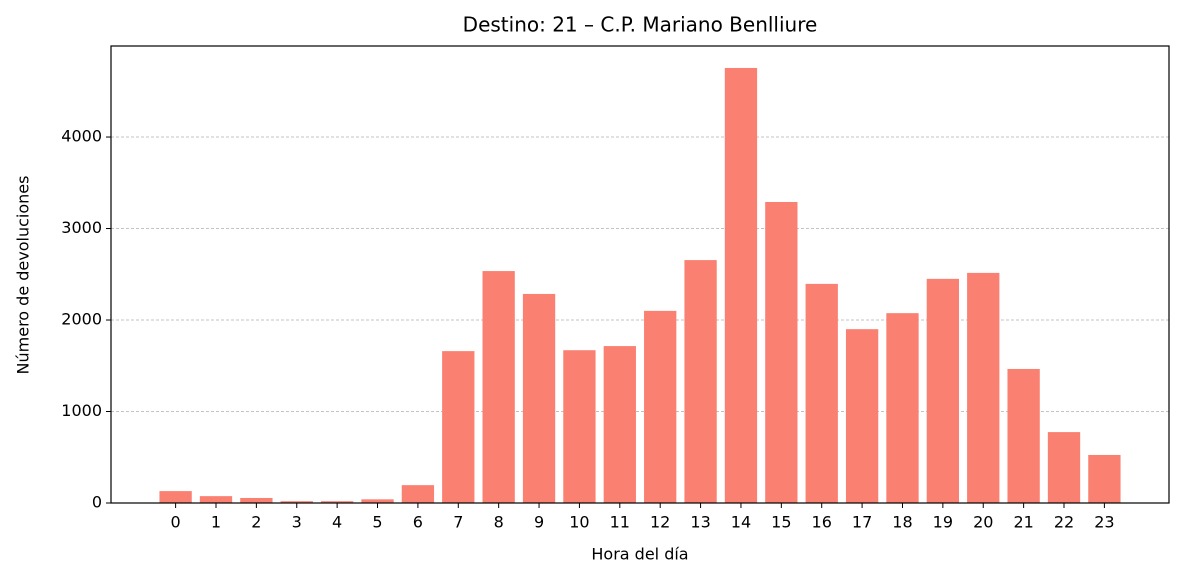  Describe the element at coordinates (256, 522) in the screenshot. I see `x-tick-label: 2` at that location.